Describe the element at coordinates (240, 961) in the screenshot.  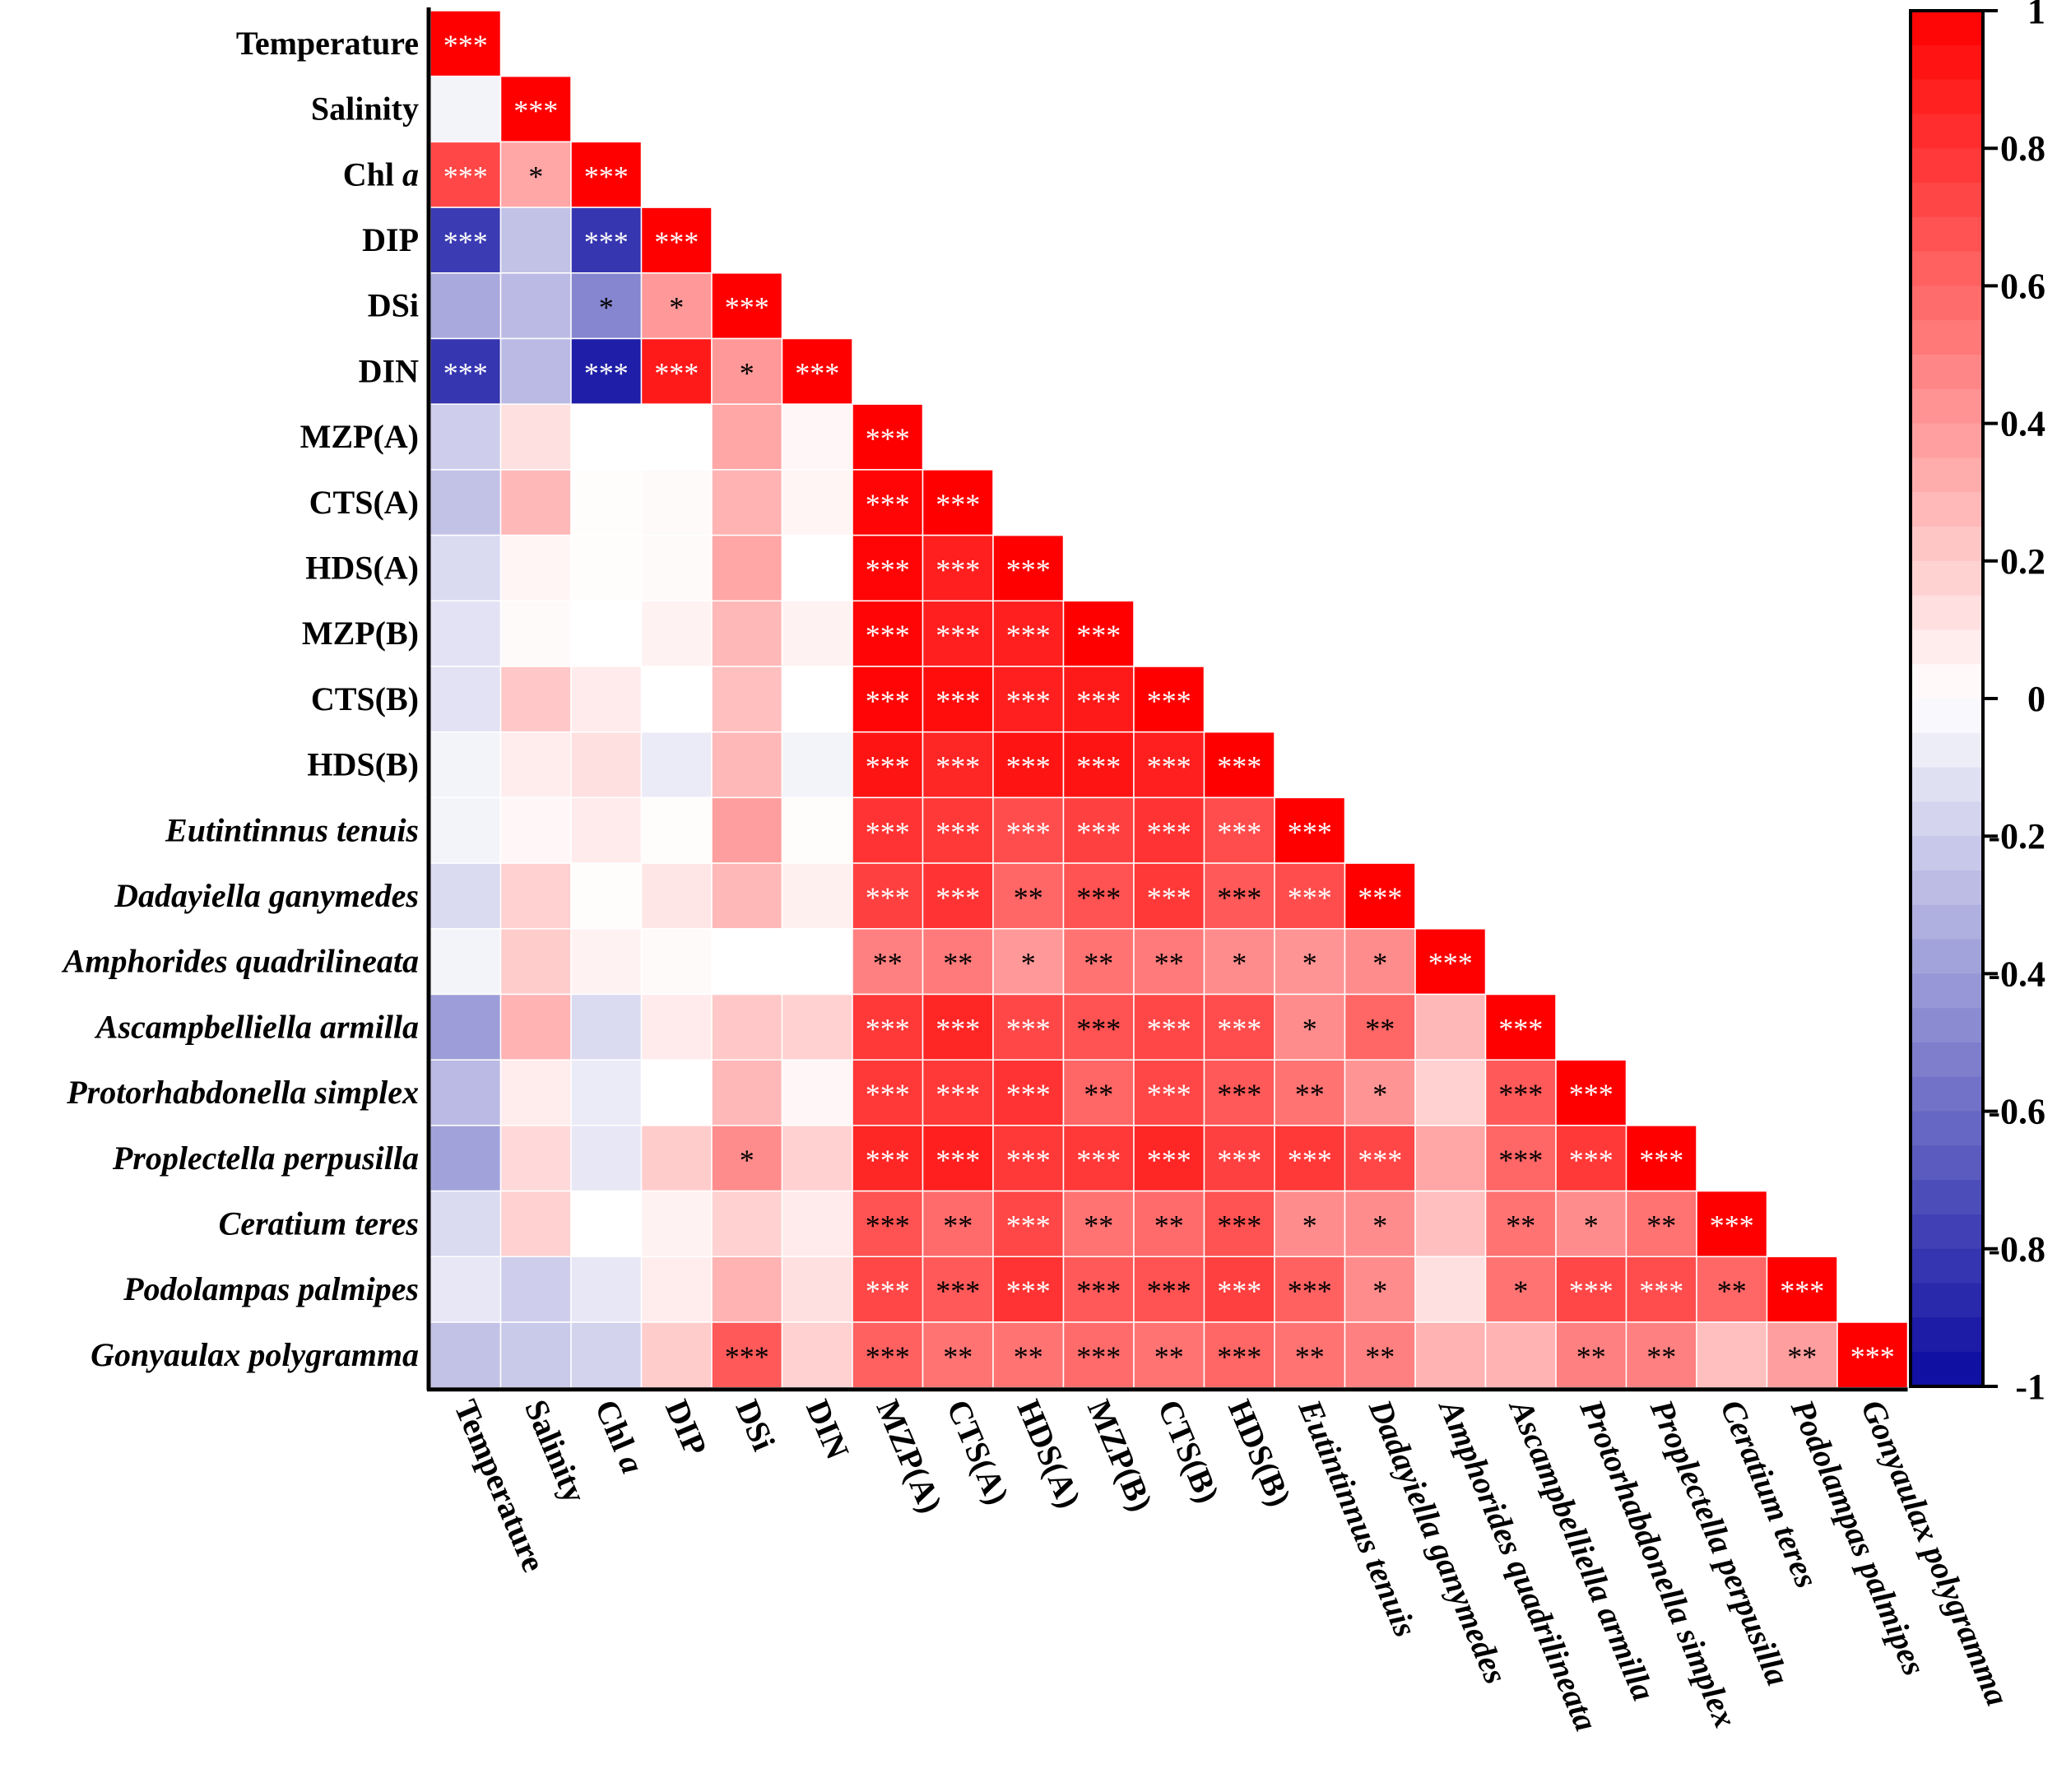
I see `row-label: Amphorides quadrilineata` at that location.